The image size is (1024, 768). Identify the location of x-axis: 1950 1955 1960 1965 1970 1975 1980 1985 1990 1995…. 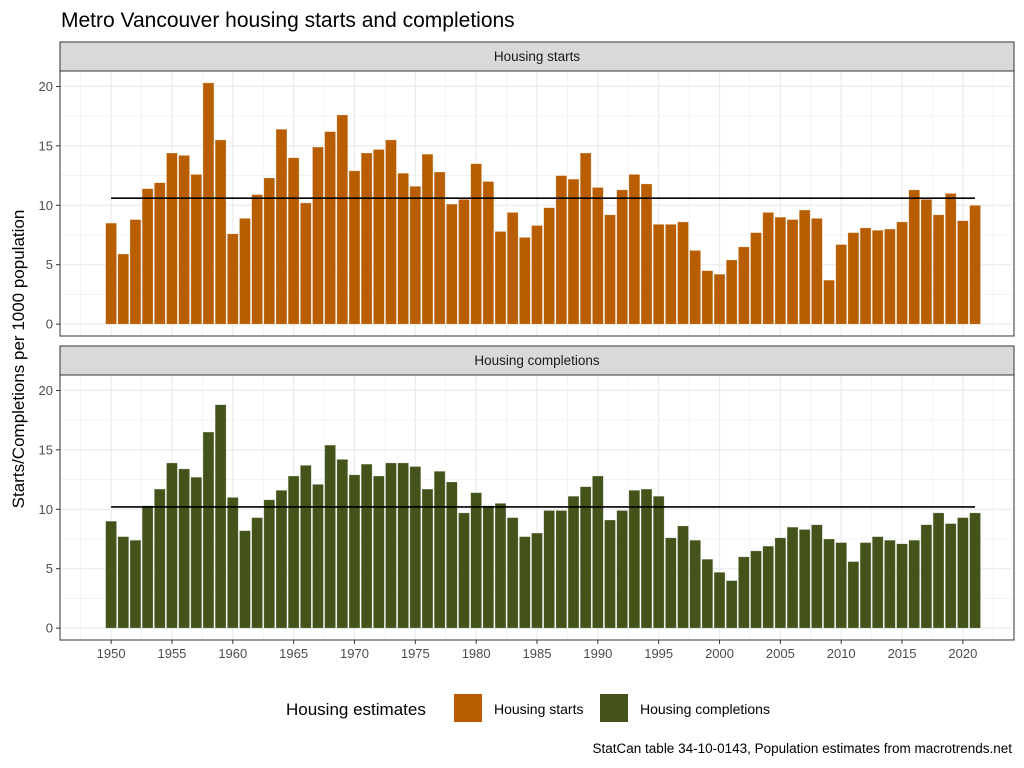
(537, 650).